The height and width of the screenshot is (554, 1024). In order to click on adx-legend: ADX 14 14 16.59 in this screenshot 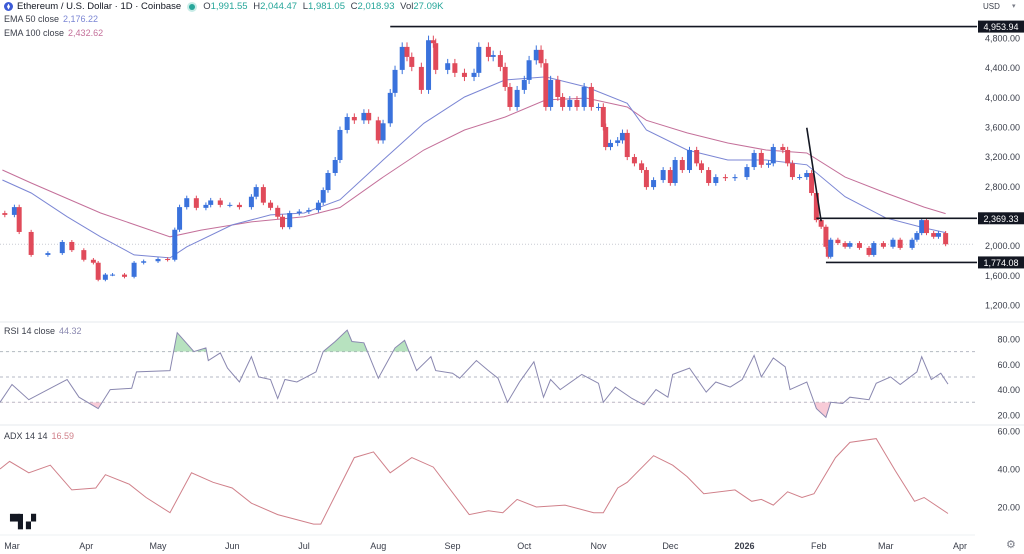, I will do `click(39, 436)`.